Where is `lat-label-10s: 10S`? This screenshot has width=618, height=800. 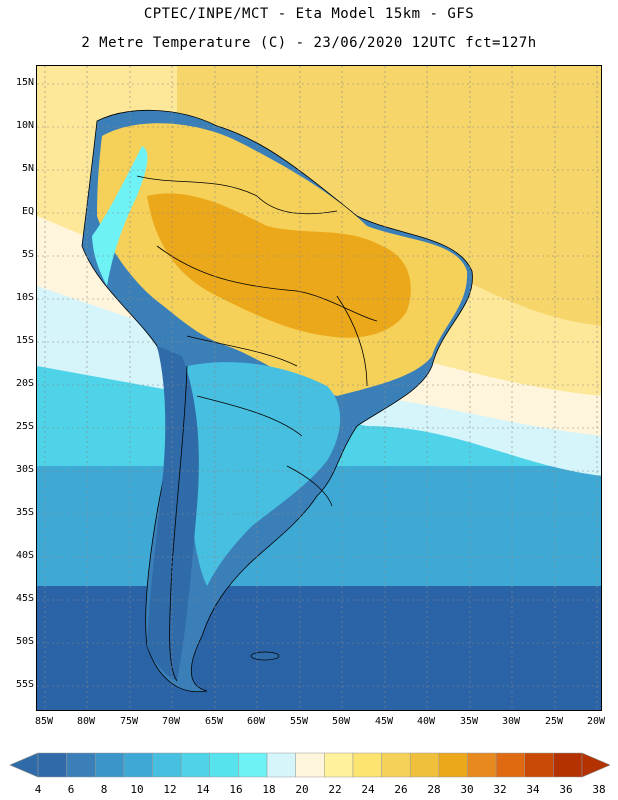
lat-label-10s: 10S is located at coordinates (24, 297).